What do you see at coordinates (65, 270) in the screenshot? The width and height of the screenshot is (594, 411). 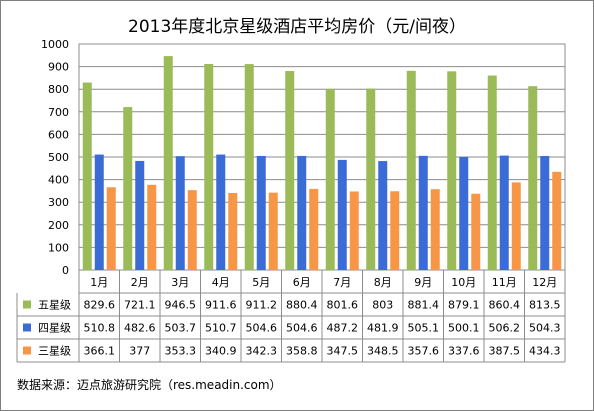 I see `y-tick-label: 0` at bounding box center [65, 270].